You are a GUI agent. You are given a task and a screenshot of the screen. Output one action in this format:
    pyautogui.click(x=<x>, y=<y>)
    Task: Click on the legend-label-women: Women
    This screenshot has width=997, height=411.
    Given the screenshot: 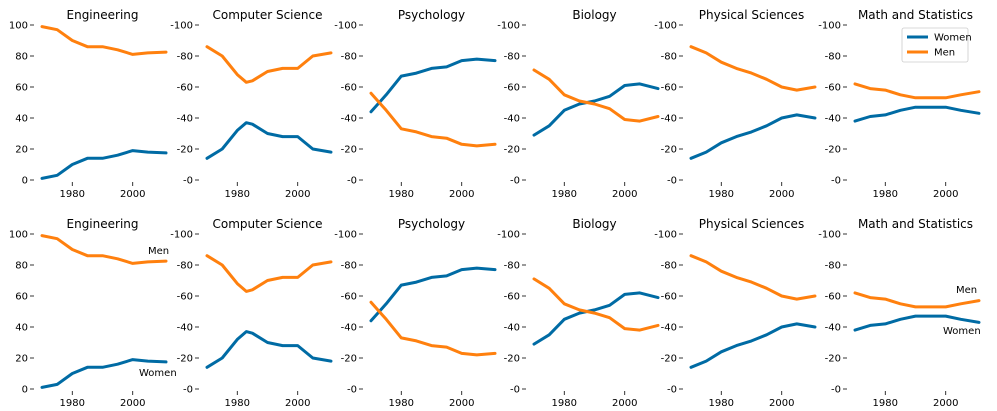 What is the action you would take?
    pyautogui.click(x=953, y=38)
    